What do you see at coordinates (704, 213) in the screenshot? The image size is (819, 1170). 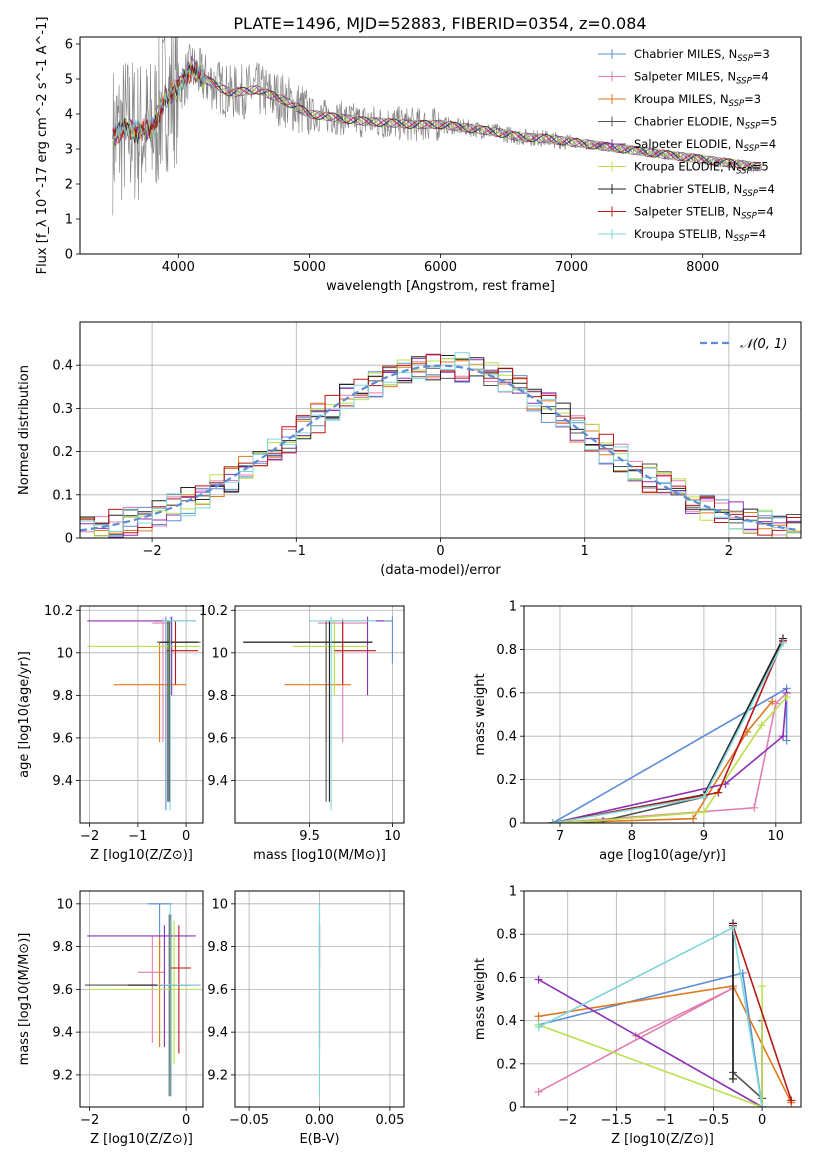 I see `legend-label: Salpeter STELIB, NSSP=4` at bounding box center [704, 213].